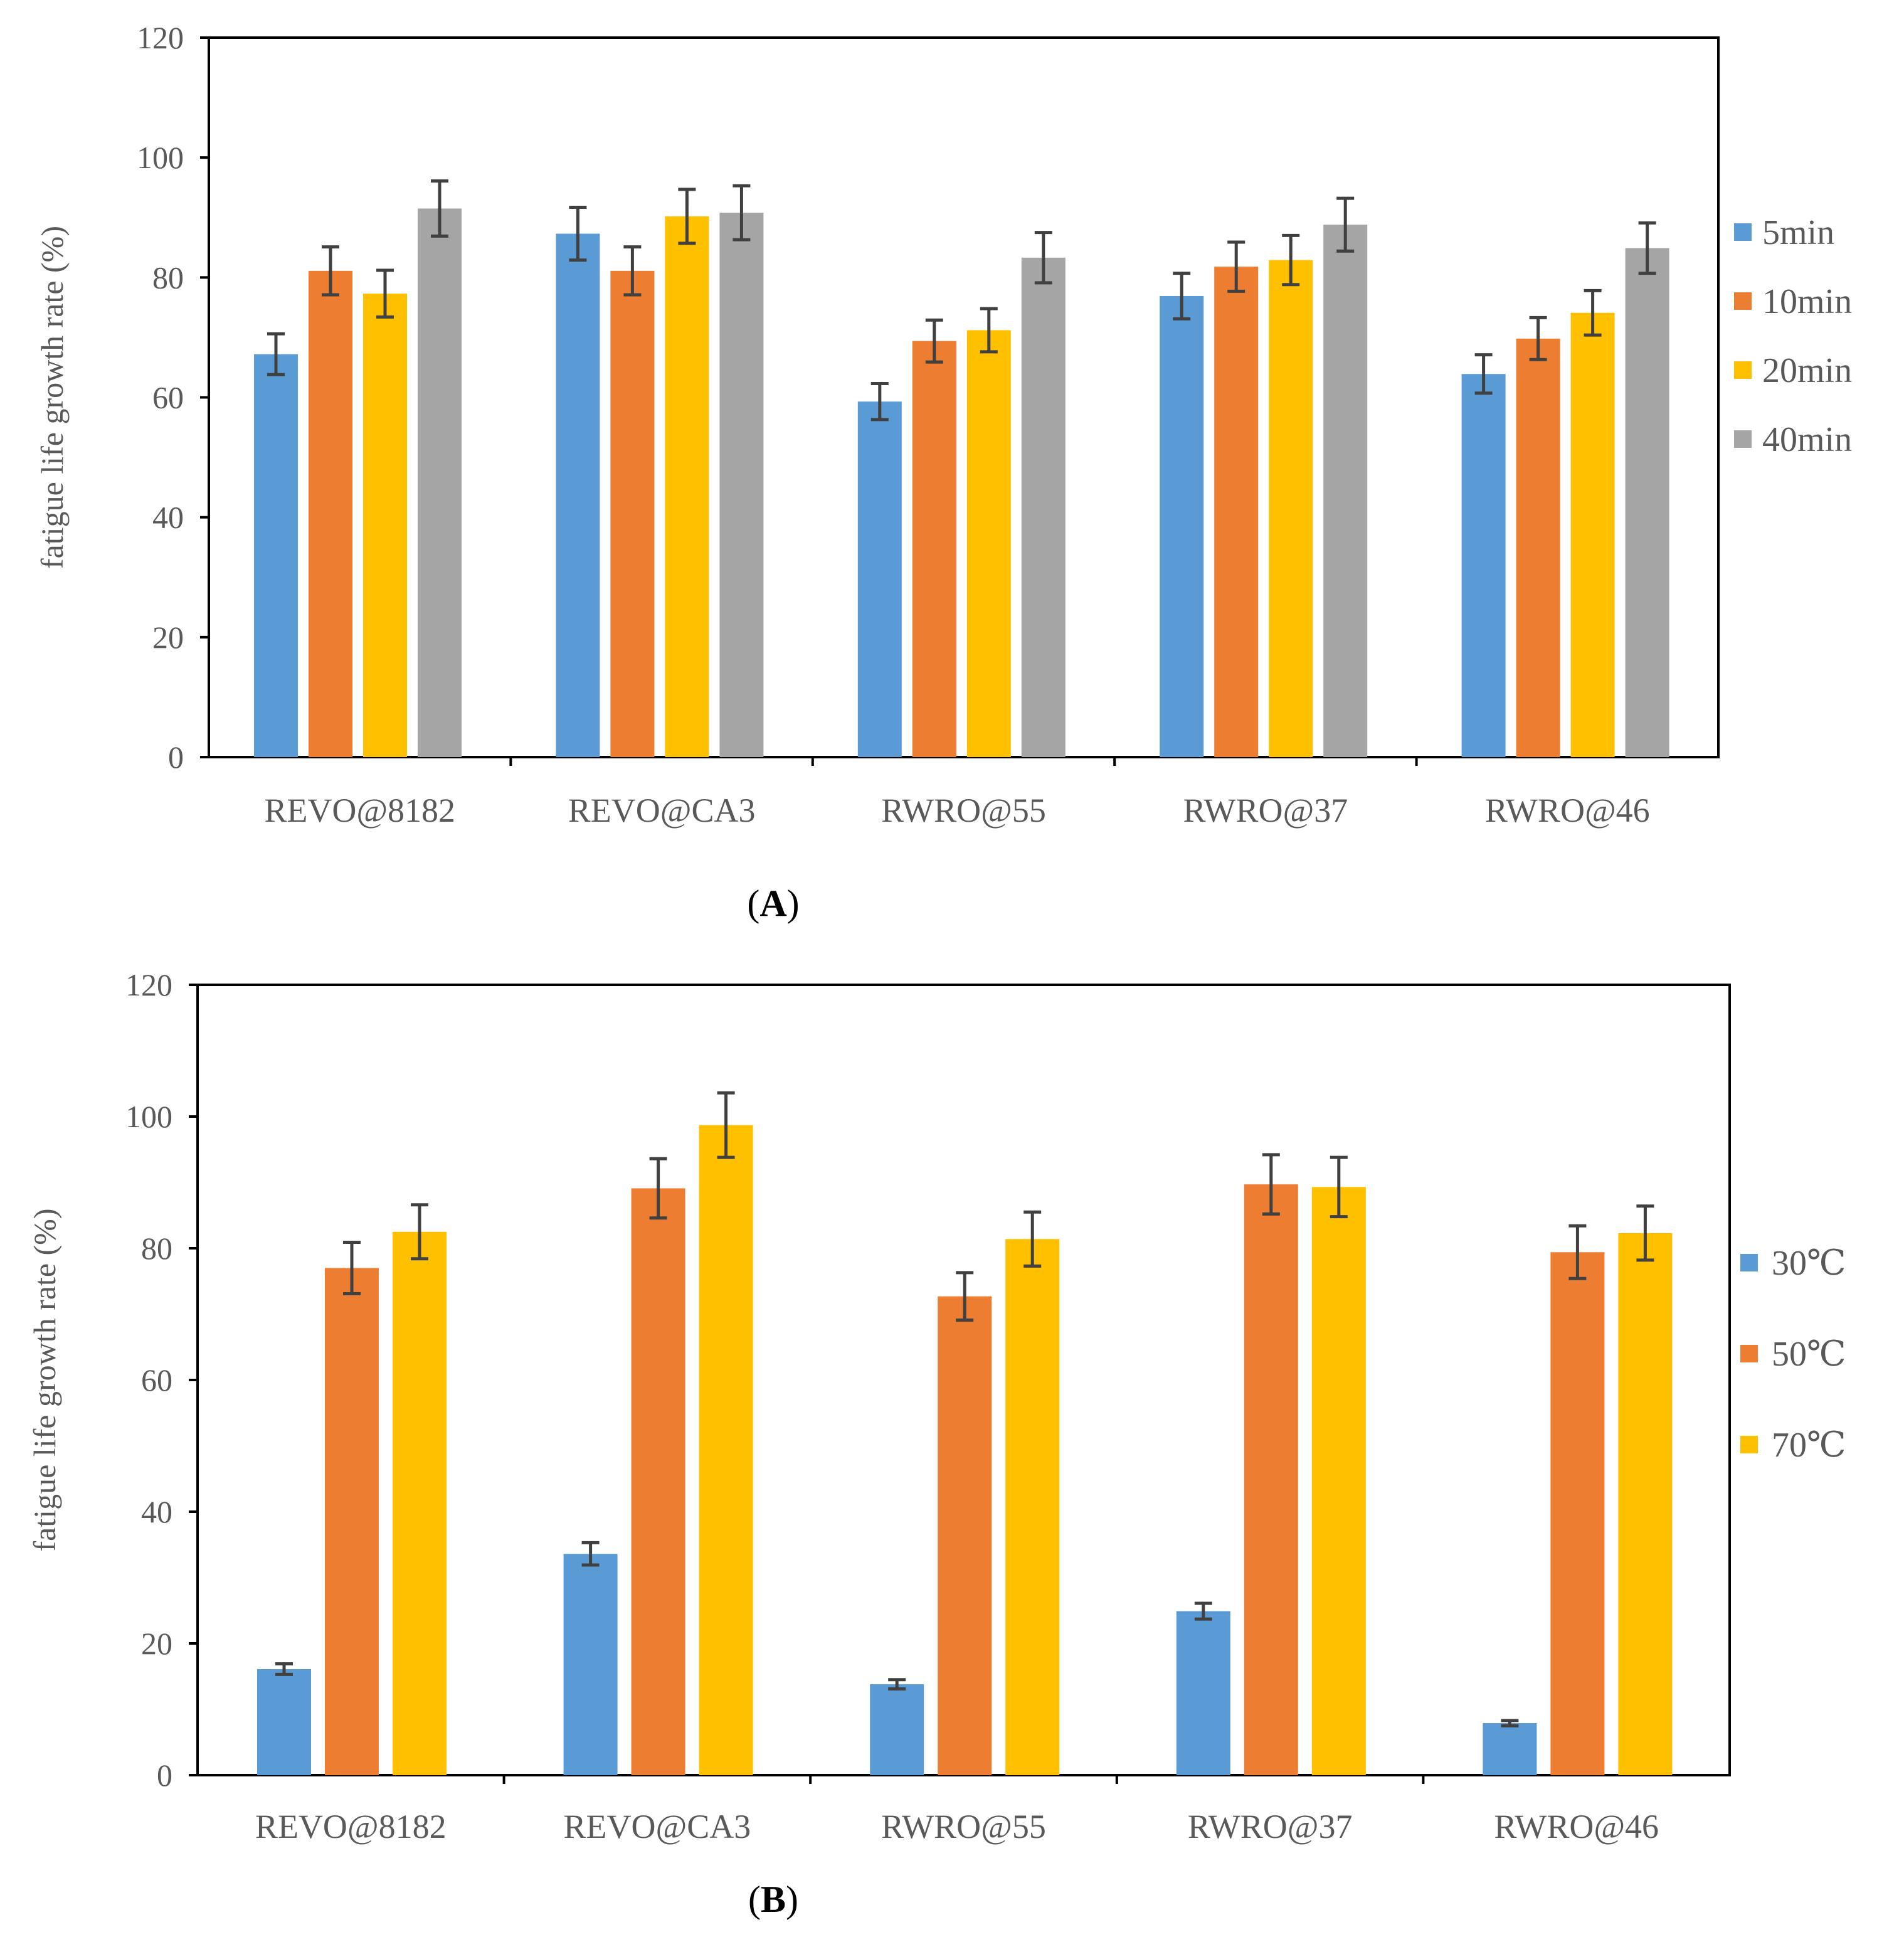 The image size is (1904, 1937). I want to click on x-category-label: REVO@CA3, so click(662, 810).